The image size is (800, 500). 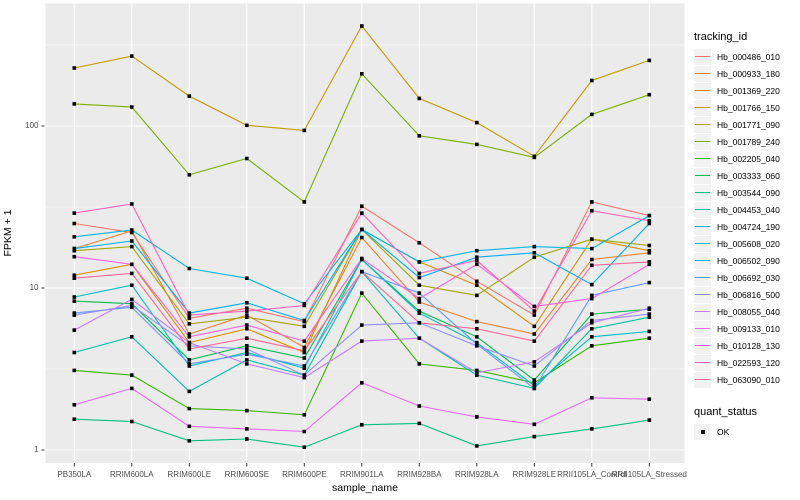 I want to click on legend-entry-Hb_008055_040: Hb_008055_040, so click(x=737, y=311).